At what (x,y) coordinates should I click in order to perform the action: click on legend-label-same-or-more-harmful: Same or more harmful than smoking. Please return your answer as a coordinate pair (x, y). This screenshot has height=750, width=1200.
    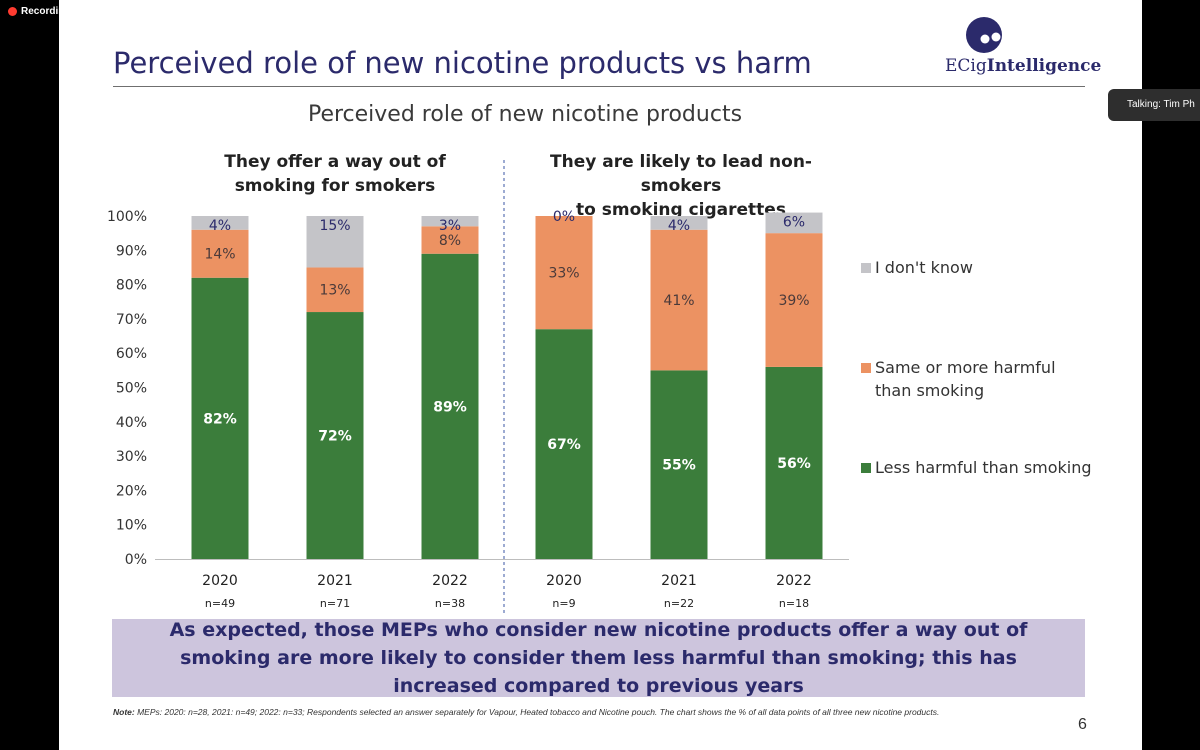
    Looking at the image, I should click on (965, 379).